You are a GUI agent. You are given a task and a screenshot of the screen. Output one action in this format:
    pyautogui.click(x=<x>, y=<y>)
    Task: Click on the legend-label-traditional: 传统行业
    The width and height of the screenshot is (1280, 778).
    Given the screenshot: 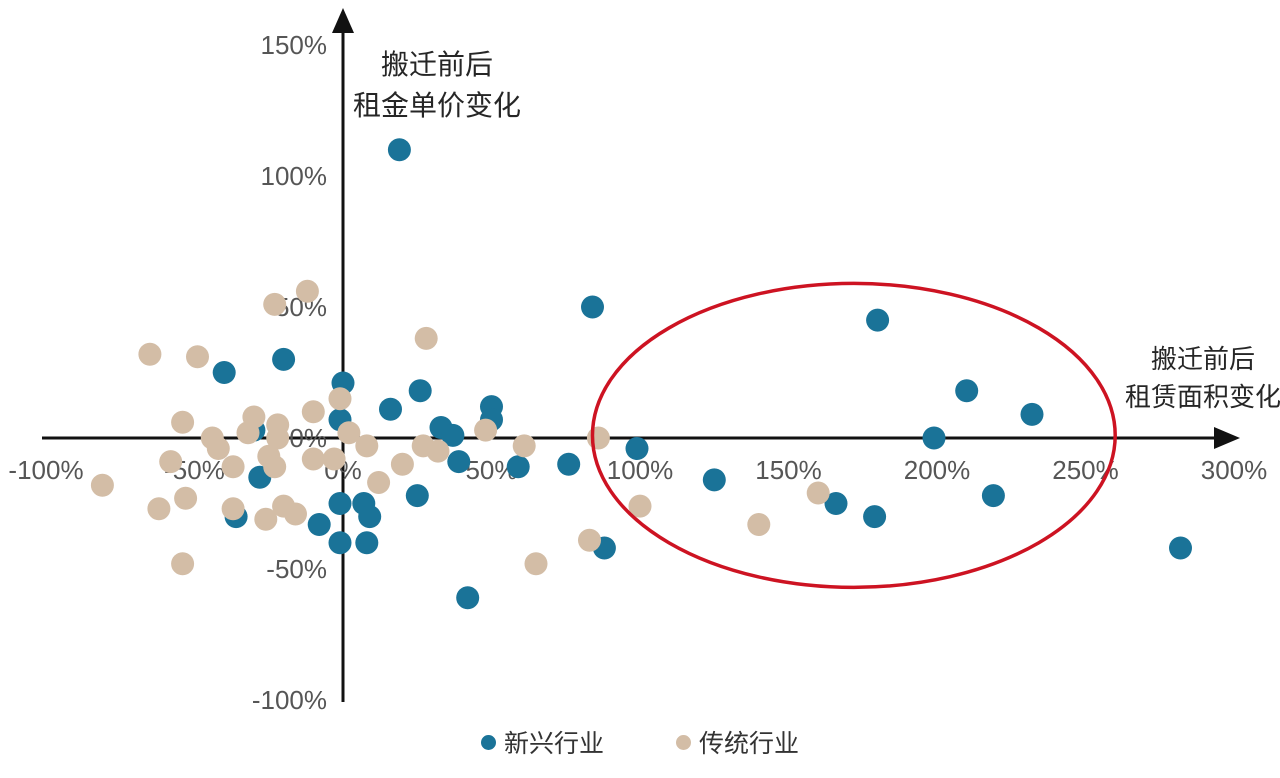 What is the action you would take?
    pyautogui.click(x=749, y=744)
    